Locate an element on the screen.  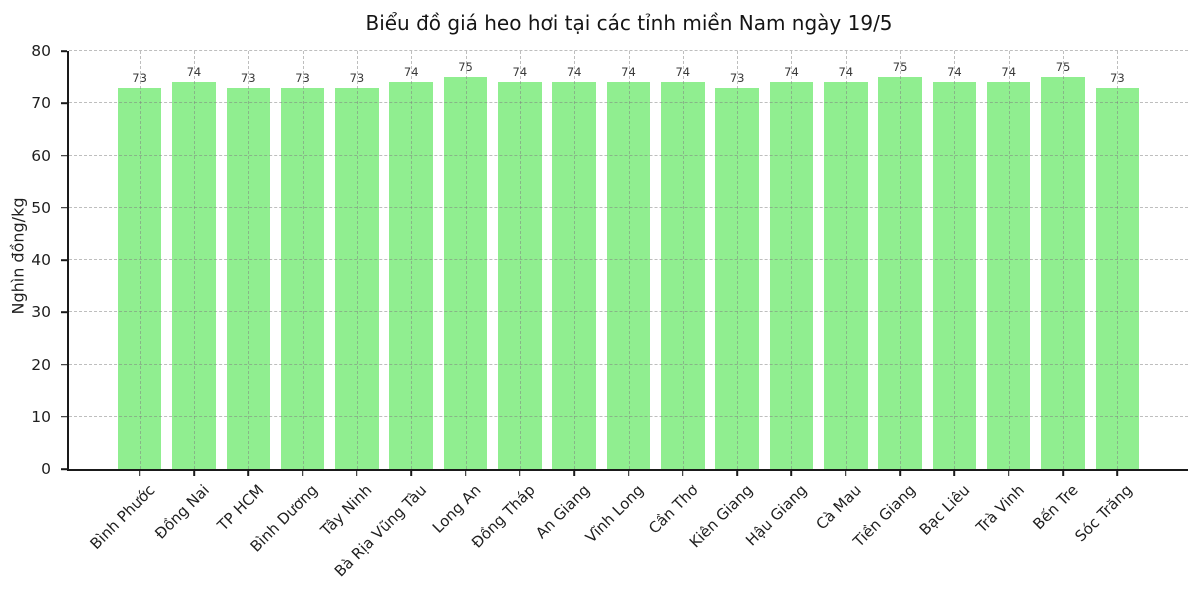
y-tick-label: 50 is located at coordinates (41, 207).